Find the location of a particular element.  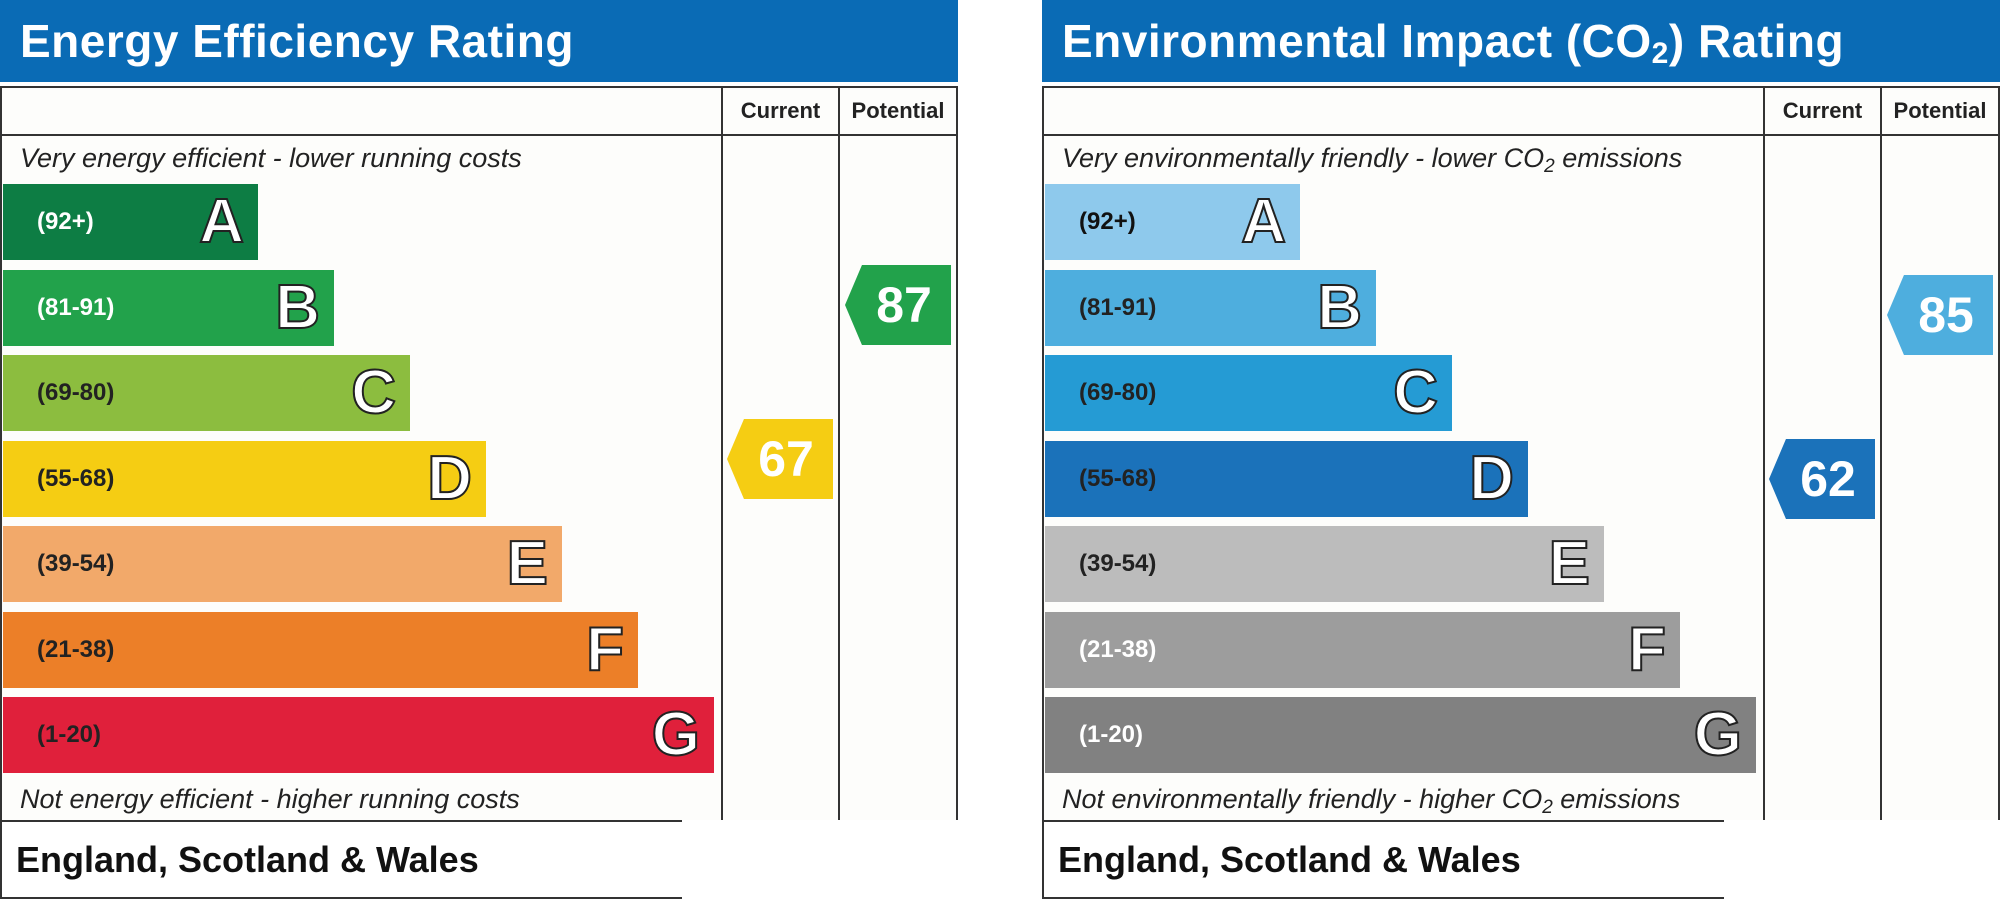

panel-title: Energy Efficiency Rating is located at coordinates (479, 41).